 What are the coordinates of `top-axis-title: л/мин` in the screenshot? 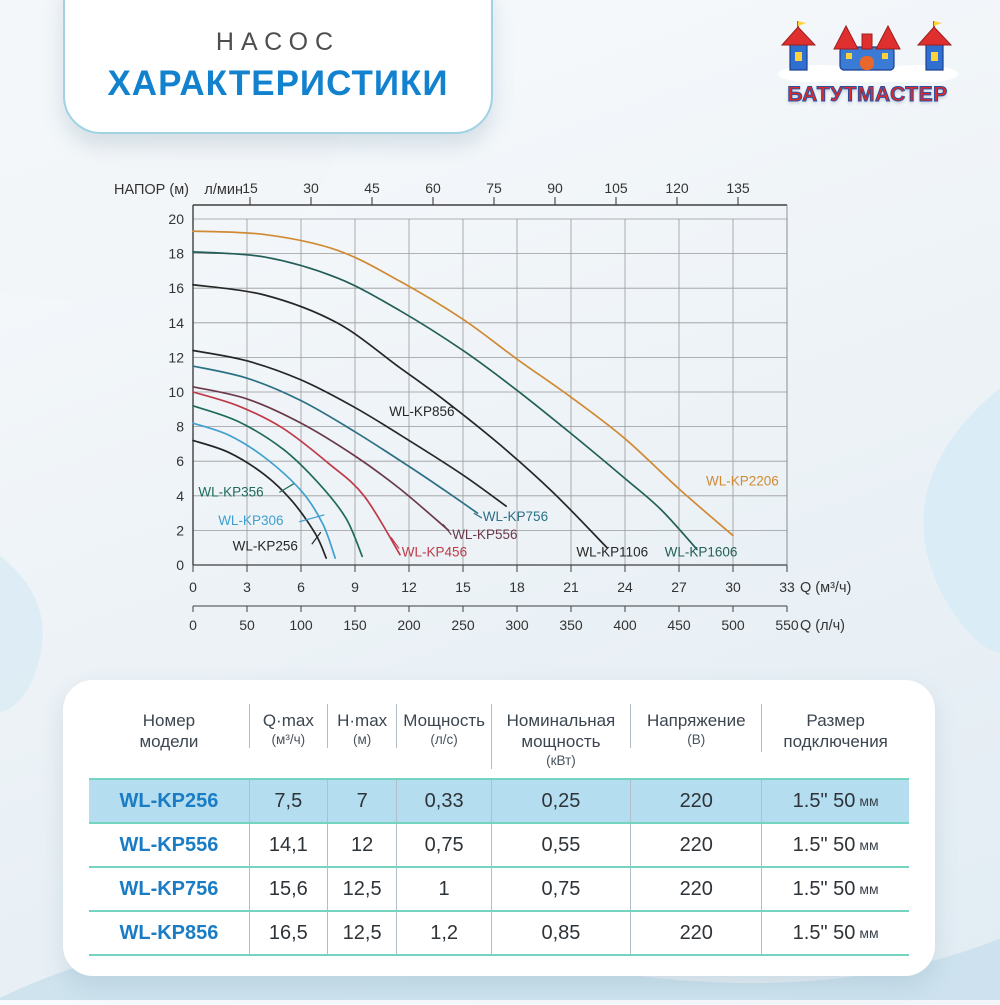 It's located at (223, 190).